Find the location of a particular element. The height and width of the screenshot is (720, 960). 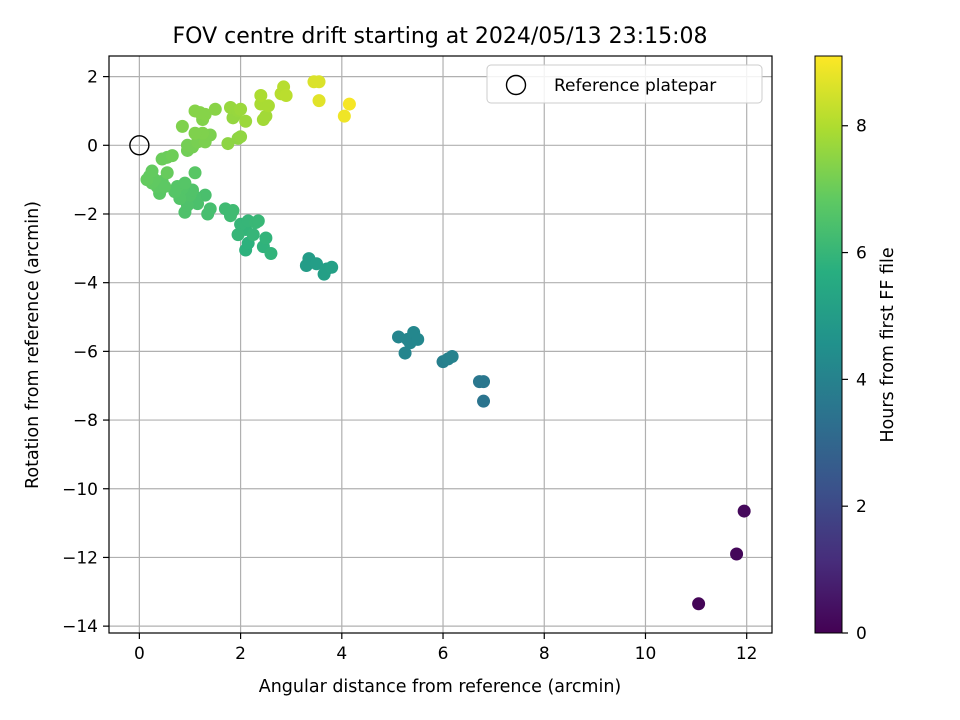

y-axis-label: Rotation from reference (arcmin) is located at coordinates (33, 345).